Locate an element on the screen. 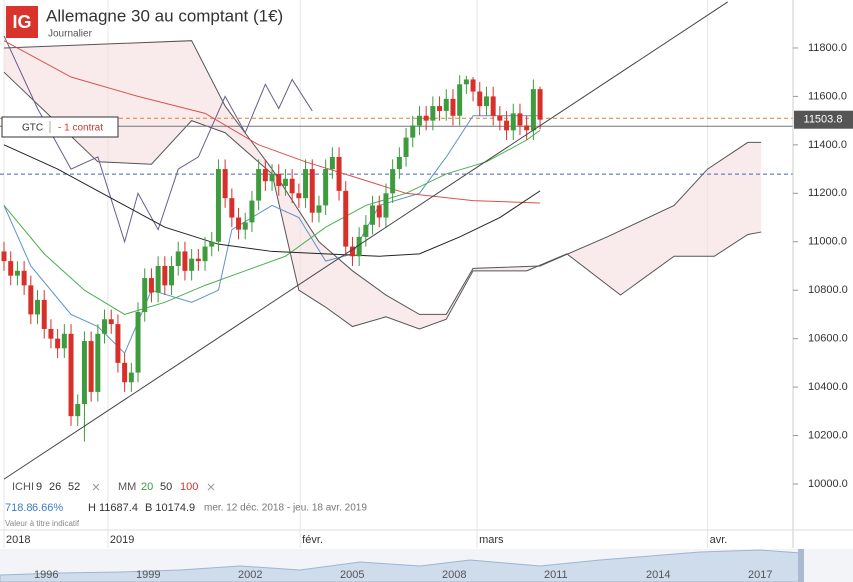 Image resolution: width=853 pixels, height=582 pixels. x-tick-label: févr. is located at coordinates (312, 540).